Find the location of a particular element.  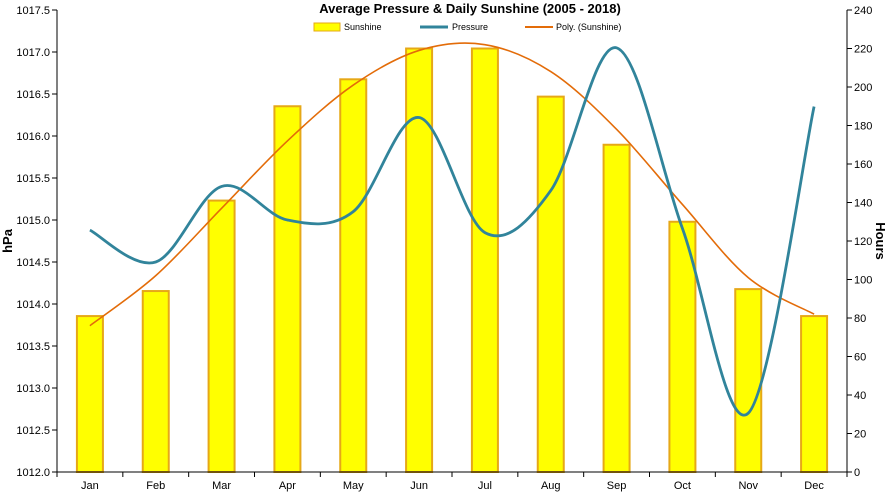

right-axis-ticks: 0 20 40 60 80 100 120 140 160 180 200 220 240 is located at coordinates (859, 242).